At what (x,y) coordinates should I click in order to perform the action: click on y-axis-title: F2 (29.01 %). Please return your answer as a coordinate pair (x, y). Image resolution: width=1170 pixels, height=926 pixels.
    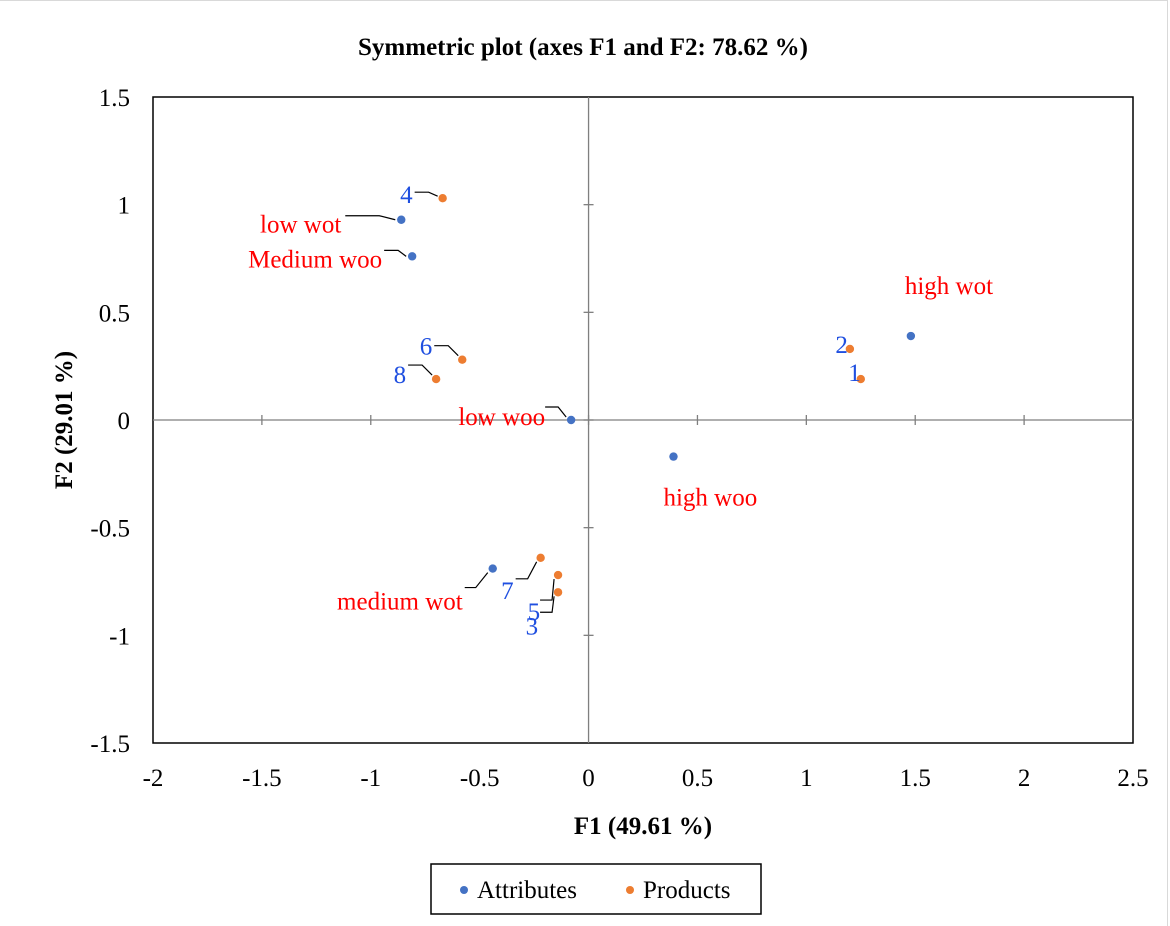
    Looking at the image, I should click on (64, 420).